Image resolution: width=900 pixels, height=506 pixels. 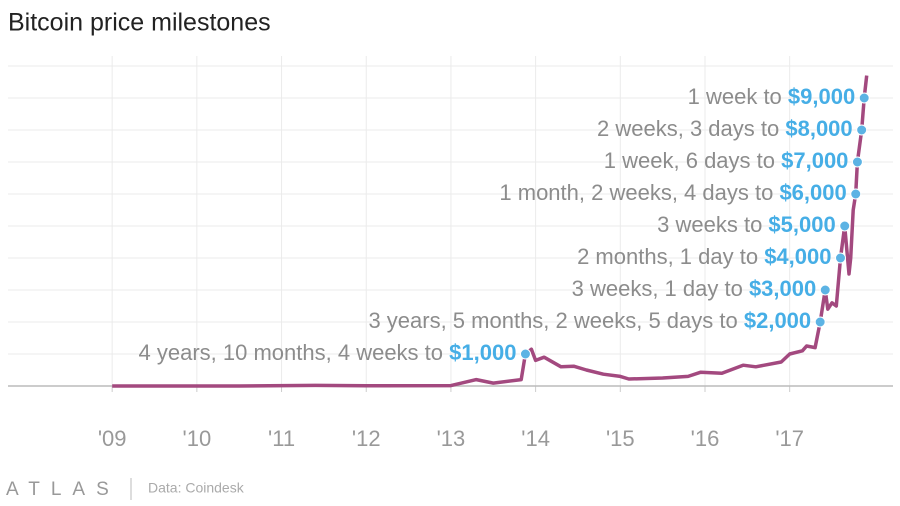 I want to click on milestone-label: 1 week, 6 days to $7,000, so click(x=726, y=160).